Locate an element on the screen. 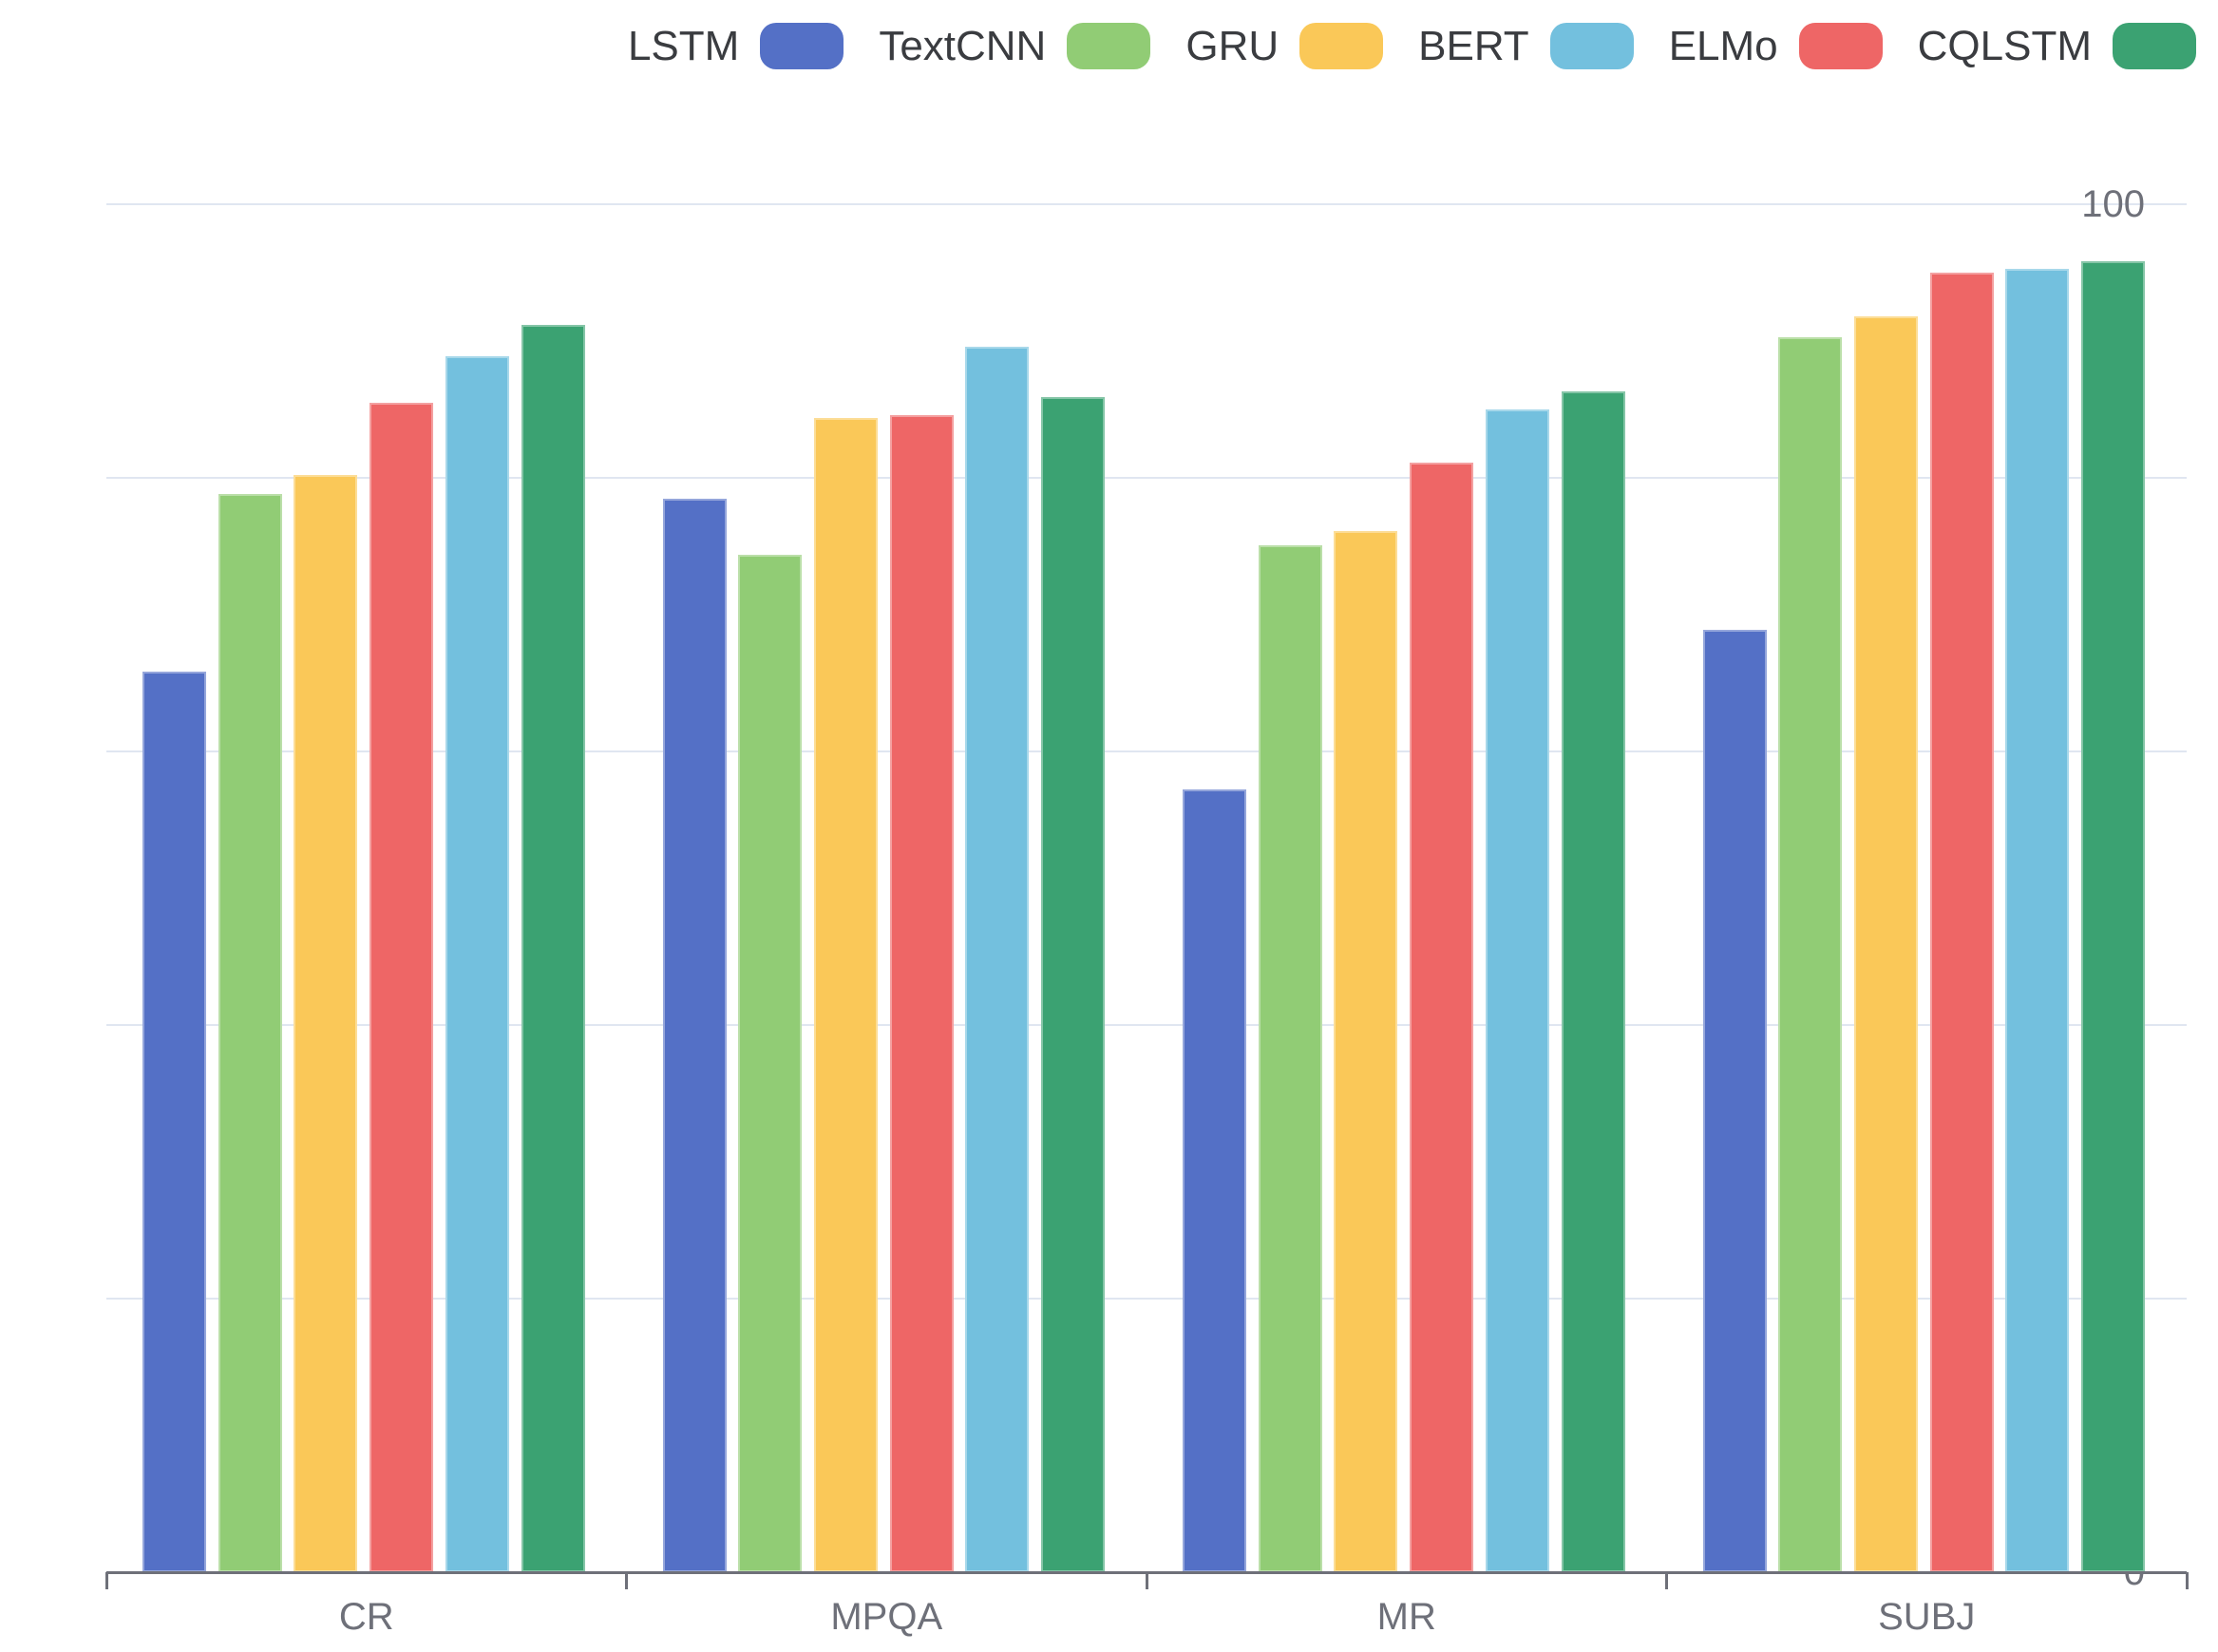 The image size is (2218, 1652). x-axis-label-MR: MR is located at coordinates (1406, 1617).